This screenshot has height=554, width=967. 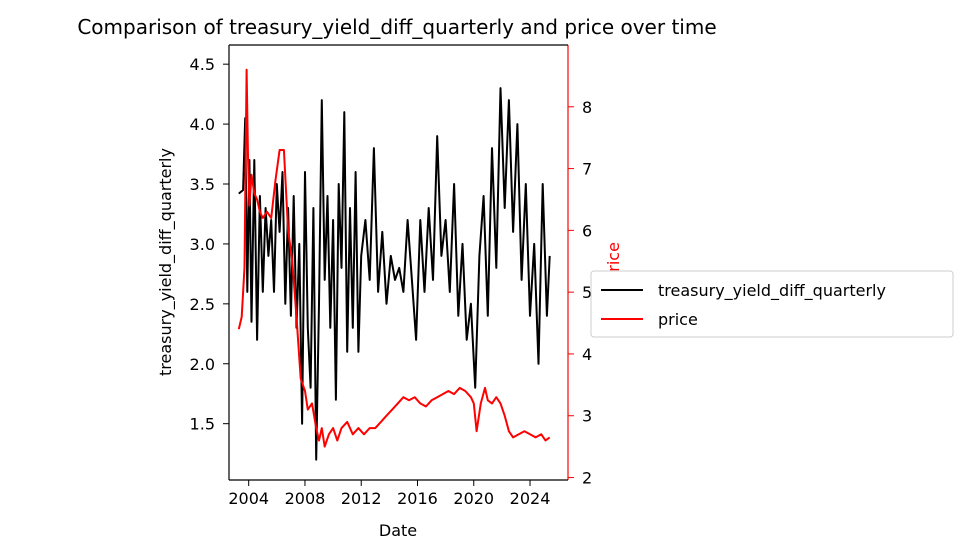 What do you see at coordinates (166, 262) in the screenshot?
I see `left-y-axis-label: treasury_yield_diff_quarterly` at bounding box center [166, 262].